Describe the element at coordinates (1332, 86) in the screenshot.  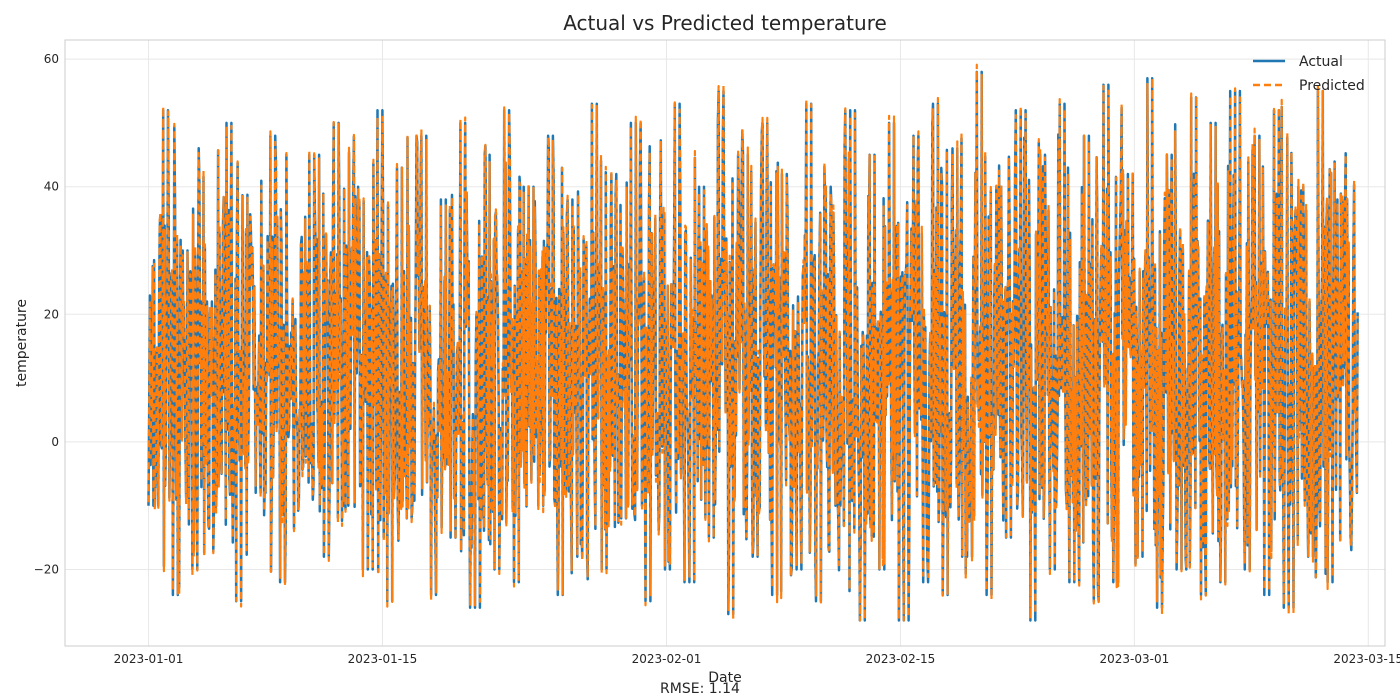
I see `legend-label-predicted: Predicted` at that location.